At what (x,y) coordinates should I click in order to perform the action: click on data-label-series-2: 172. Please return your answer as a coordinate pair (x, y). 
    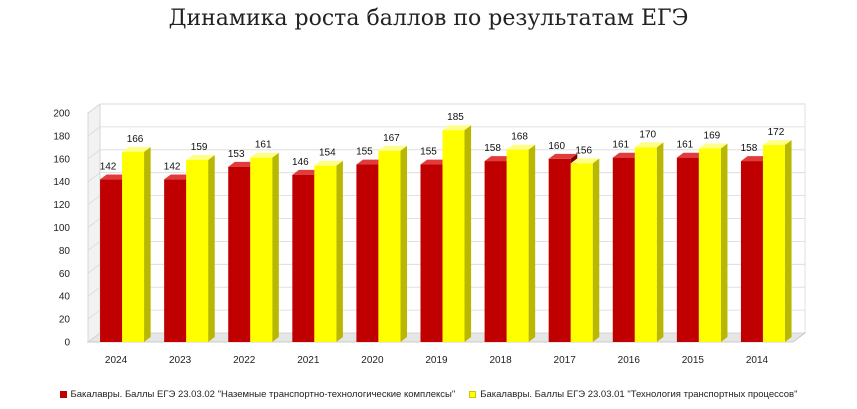
    Looking at the image, I should click on (776, 132).